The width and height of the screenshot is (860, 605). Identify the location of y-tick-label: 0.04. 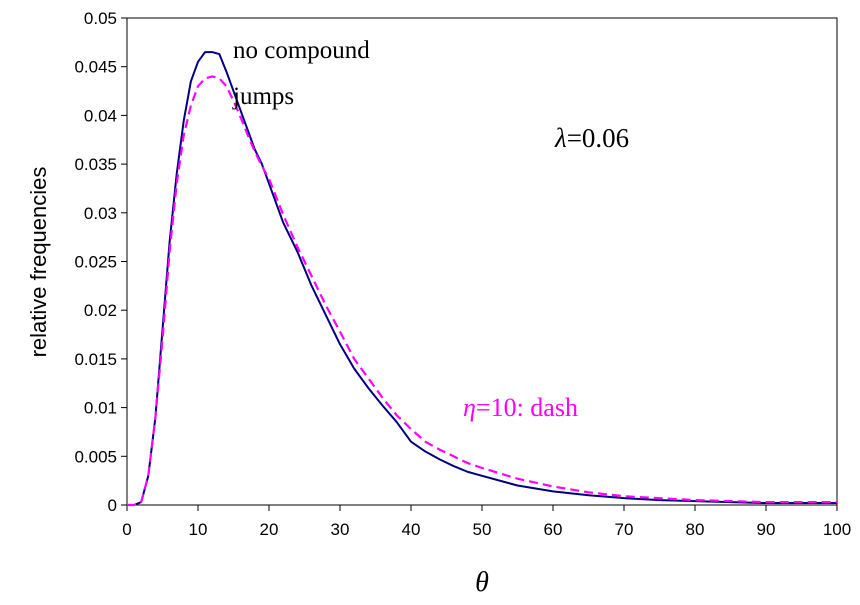
(100, 115).